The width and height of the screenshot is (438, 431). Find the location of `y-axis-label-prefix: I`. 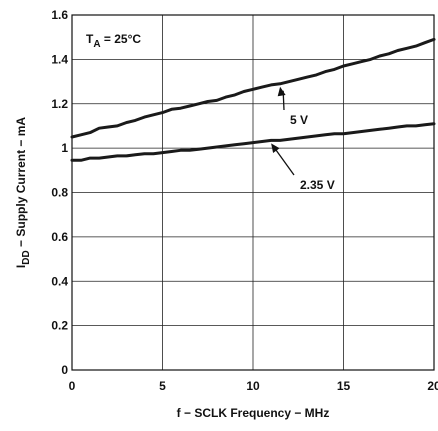

y-axis-label-prefix: I is located at coordinates (21, 266).